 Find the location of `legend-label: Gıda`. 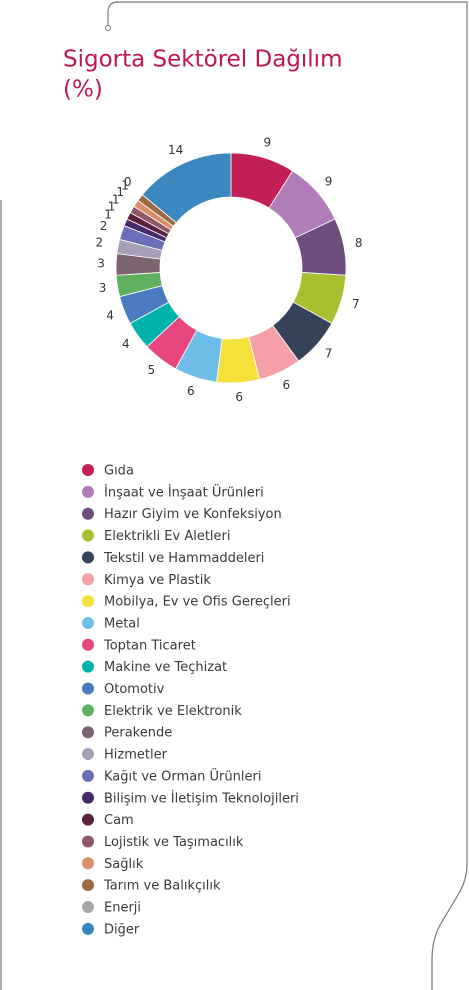

legend-label: Gıda is located at coordinates (119, 471).